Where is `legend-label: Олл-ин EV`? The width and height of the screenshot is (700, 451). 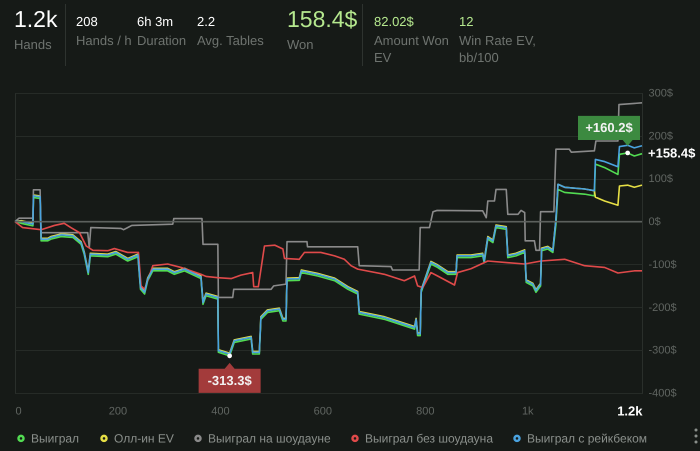 legend-label: Олл-ин EV is located at coordinates (144, 438).